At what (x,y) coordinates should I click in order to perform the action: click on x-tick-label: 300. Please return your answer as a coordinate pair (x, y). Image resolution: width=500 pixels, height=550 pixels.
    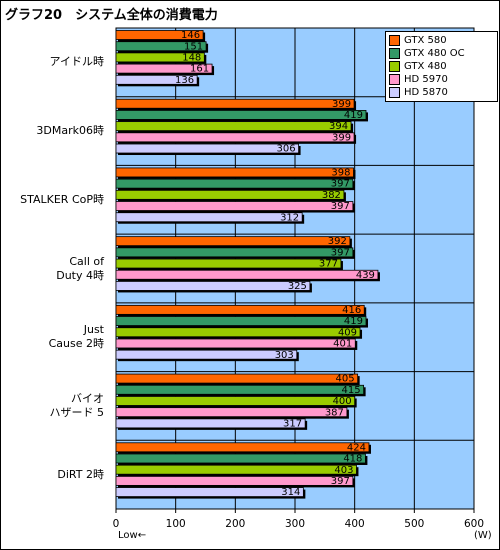
    Looking at the image, I should click on (295, 524).